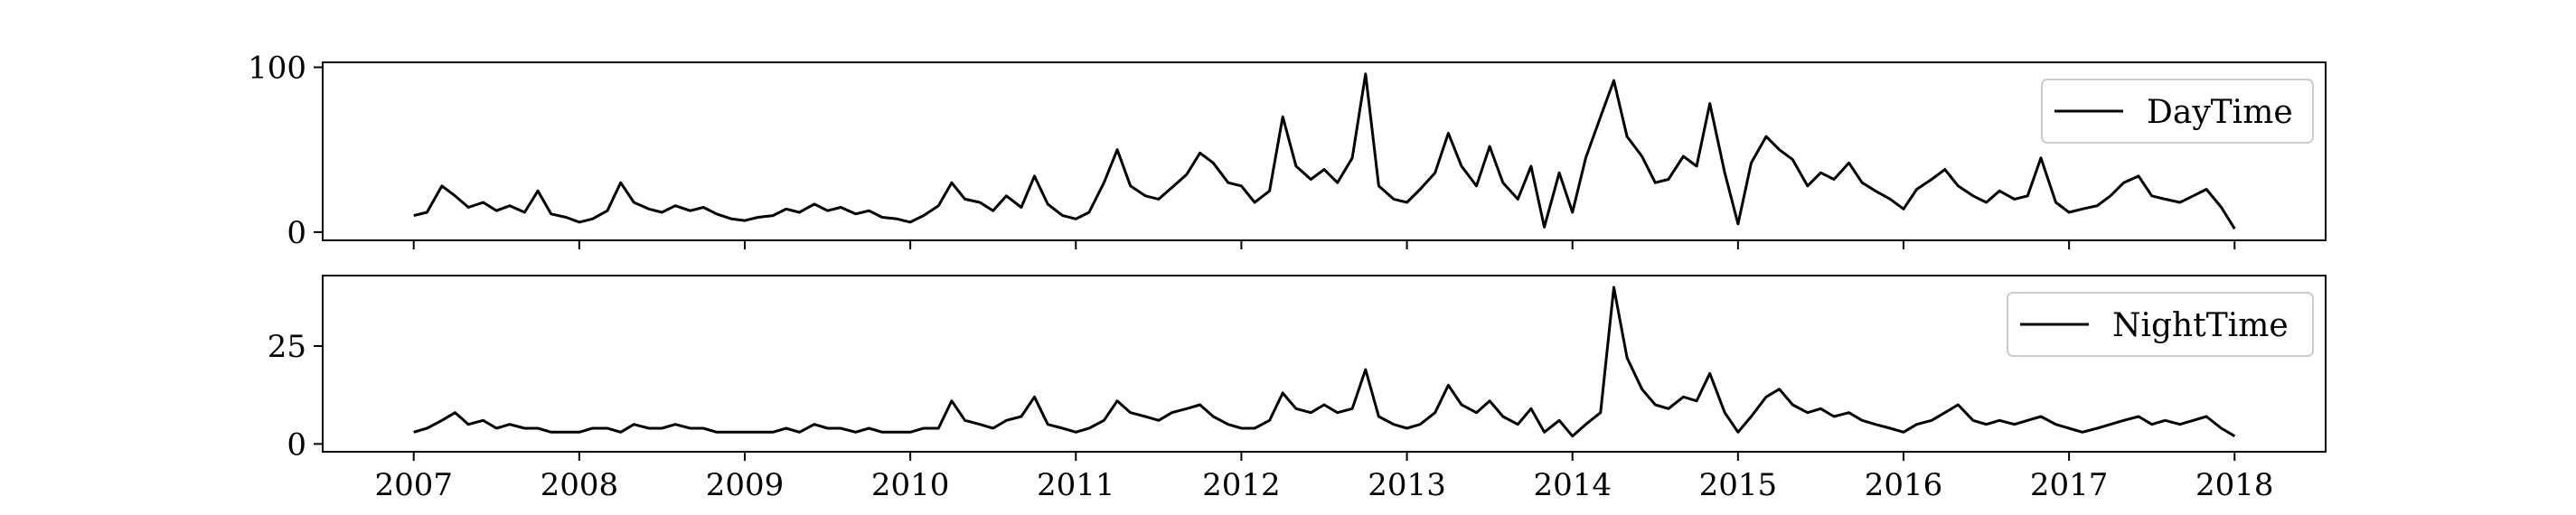 Image resolution: width=2576 pixels, height=515 pixels. Describe the element at coordinates (2234, 485) in the screenshot. I see `x-tick-label: 2018` at that location.